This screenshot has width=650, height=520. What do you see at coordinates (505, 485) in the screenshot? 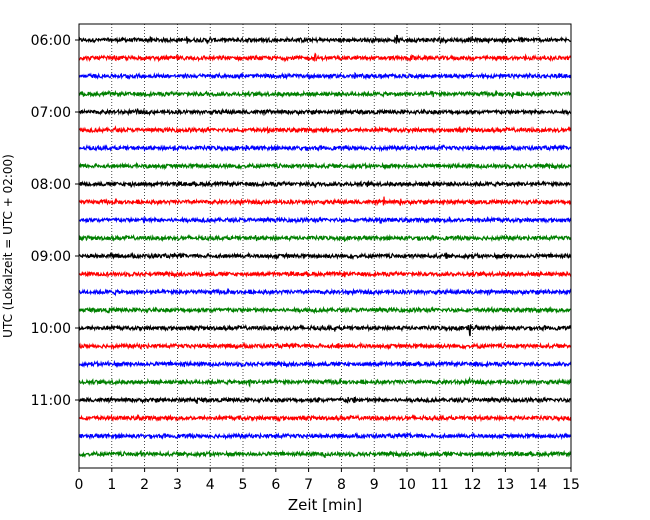
I see `x-tick-label: 13` at bounding box center [505, 485].